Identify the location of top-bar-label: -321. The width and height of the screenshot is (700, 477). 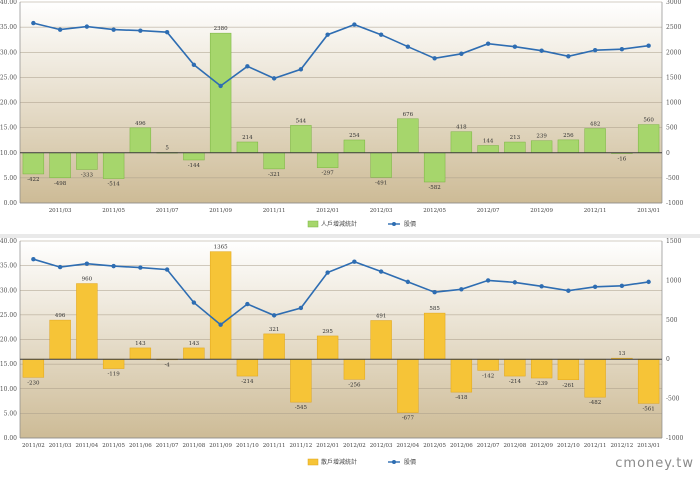
(274, 175).